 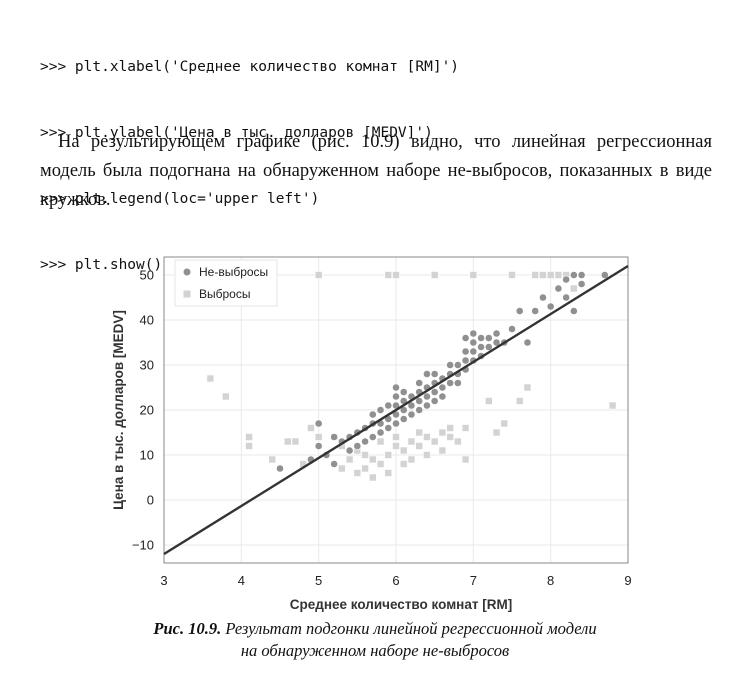 I want to click on legend-circle-marker, so click(x=187, y=272).